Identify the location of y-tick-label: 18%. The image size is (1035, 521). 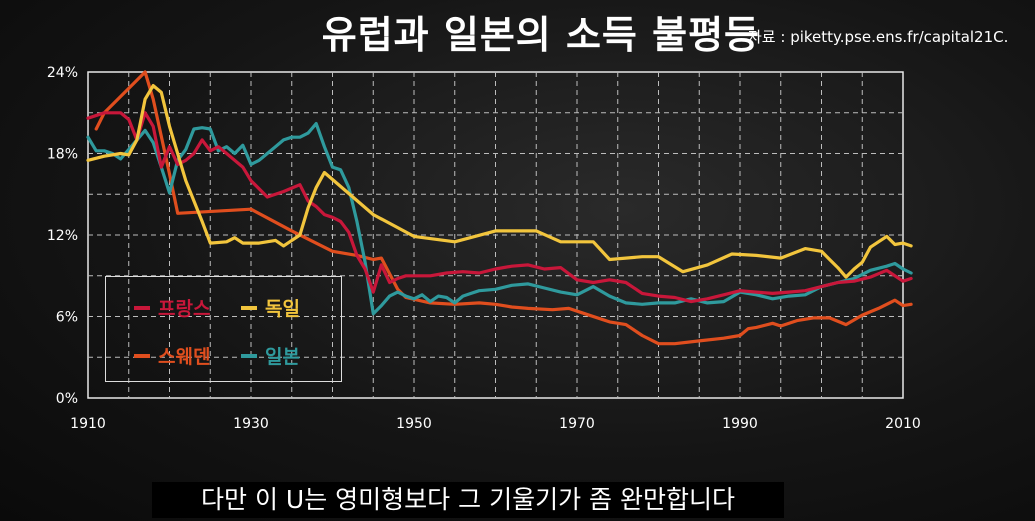
(62, 155).